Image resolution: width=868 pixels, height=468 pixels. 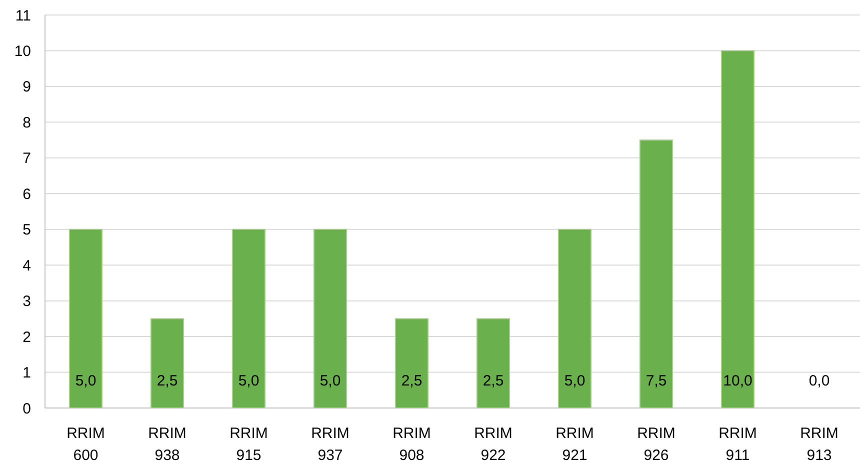 What do you see at coordinates (656, 381) in the screenshot?
I see `data-label: 7,5` at bounding box center [656, 381].